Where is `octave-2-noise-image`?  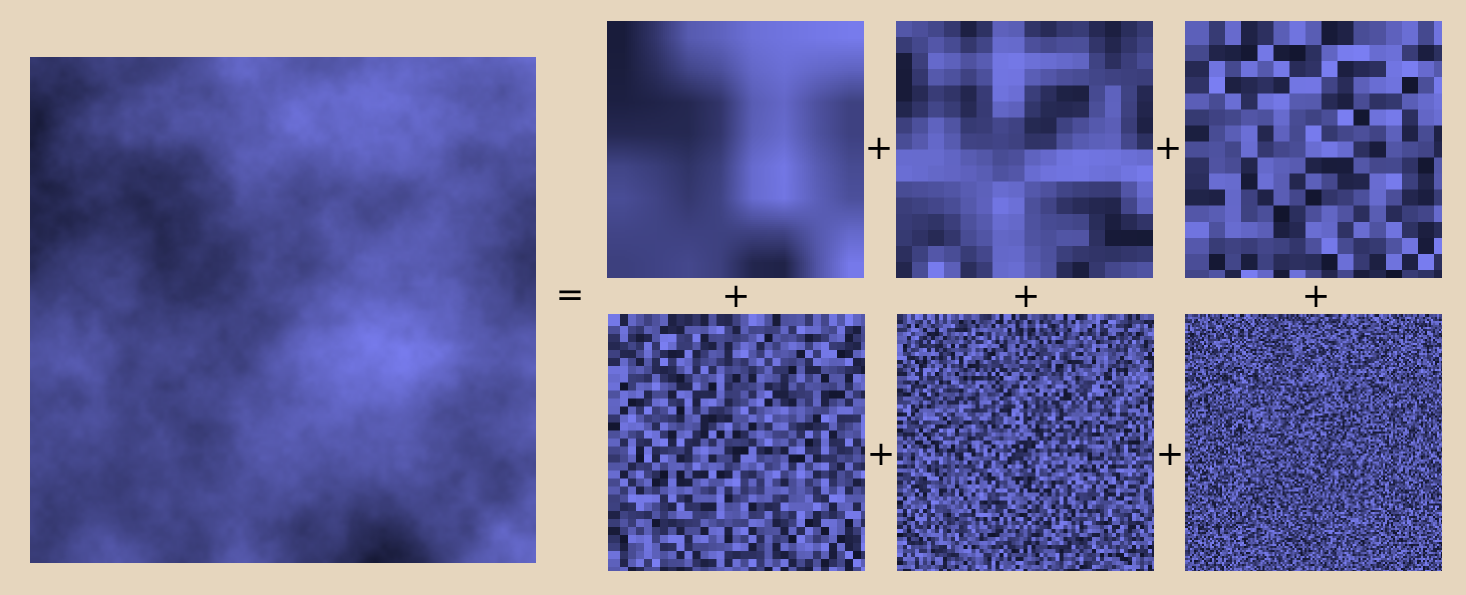
octave-2-noise-image is located at coordinates (1024, 149).